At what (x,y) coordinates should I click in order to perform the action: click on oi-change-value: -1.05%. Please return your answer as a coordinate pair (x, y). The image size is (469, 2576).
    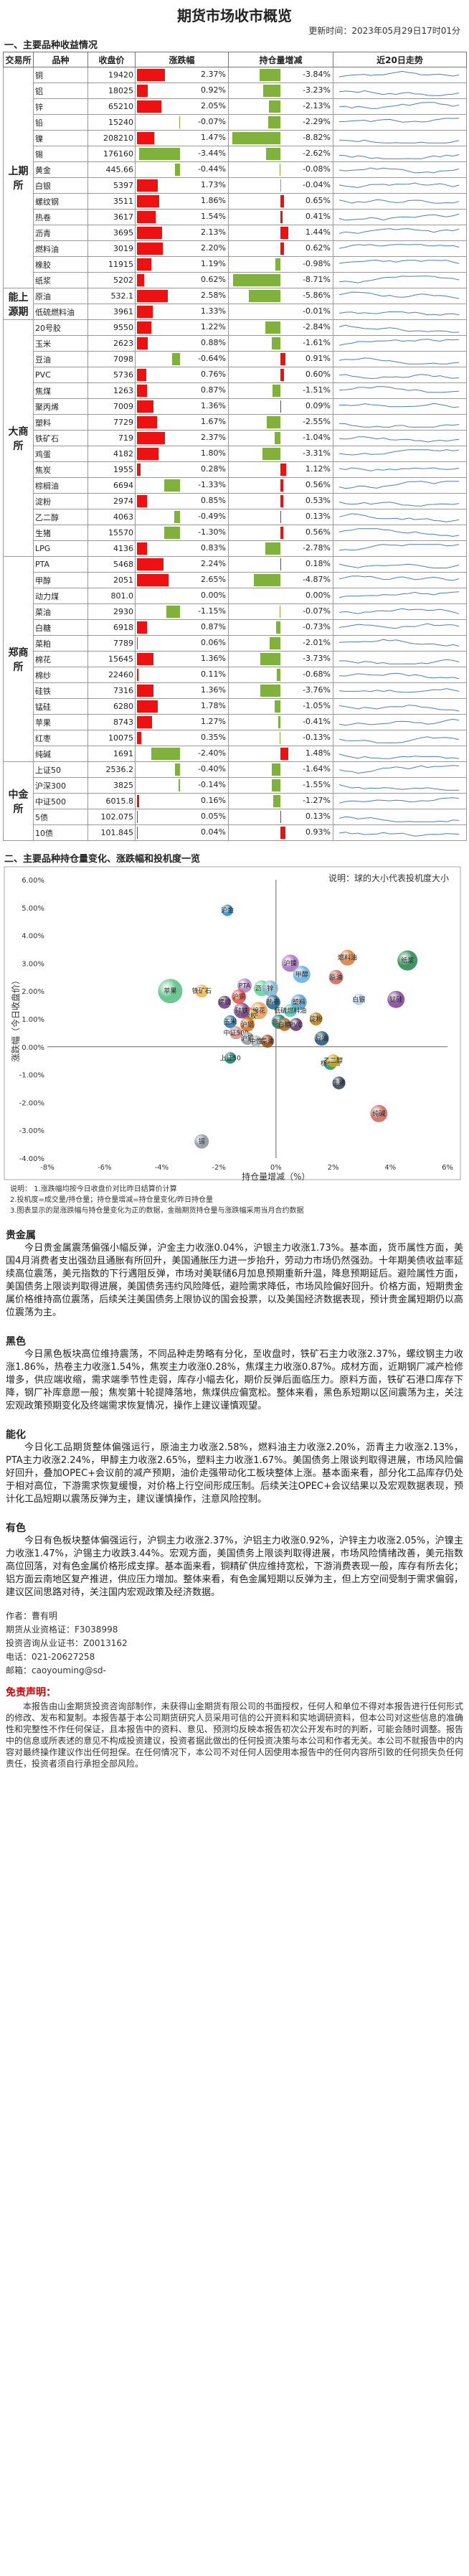
    Looking at the image, I should click on (317, 705).